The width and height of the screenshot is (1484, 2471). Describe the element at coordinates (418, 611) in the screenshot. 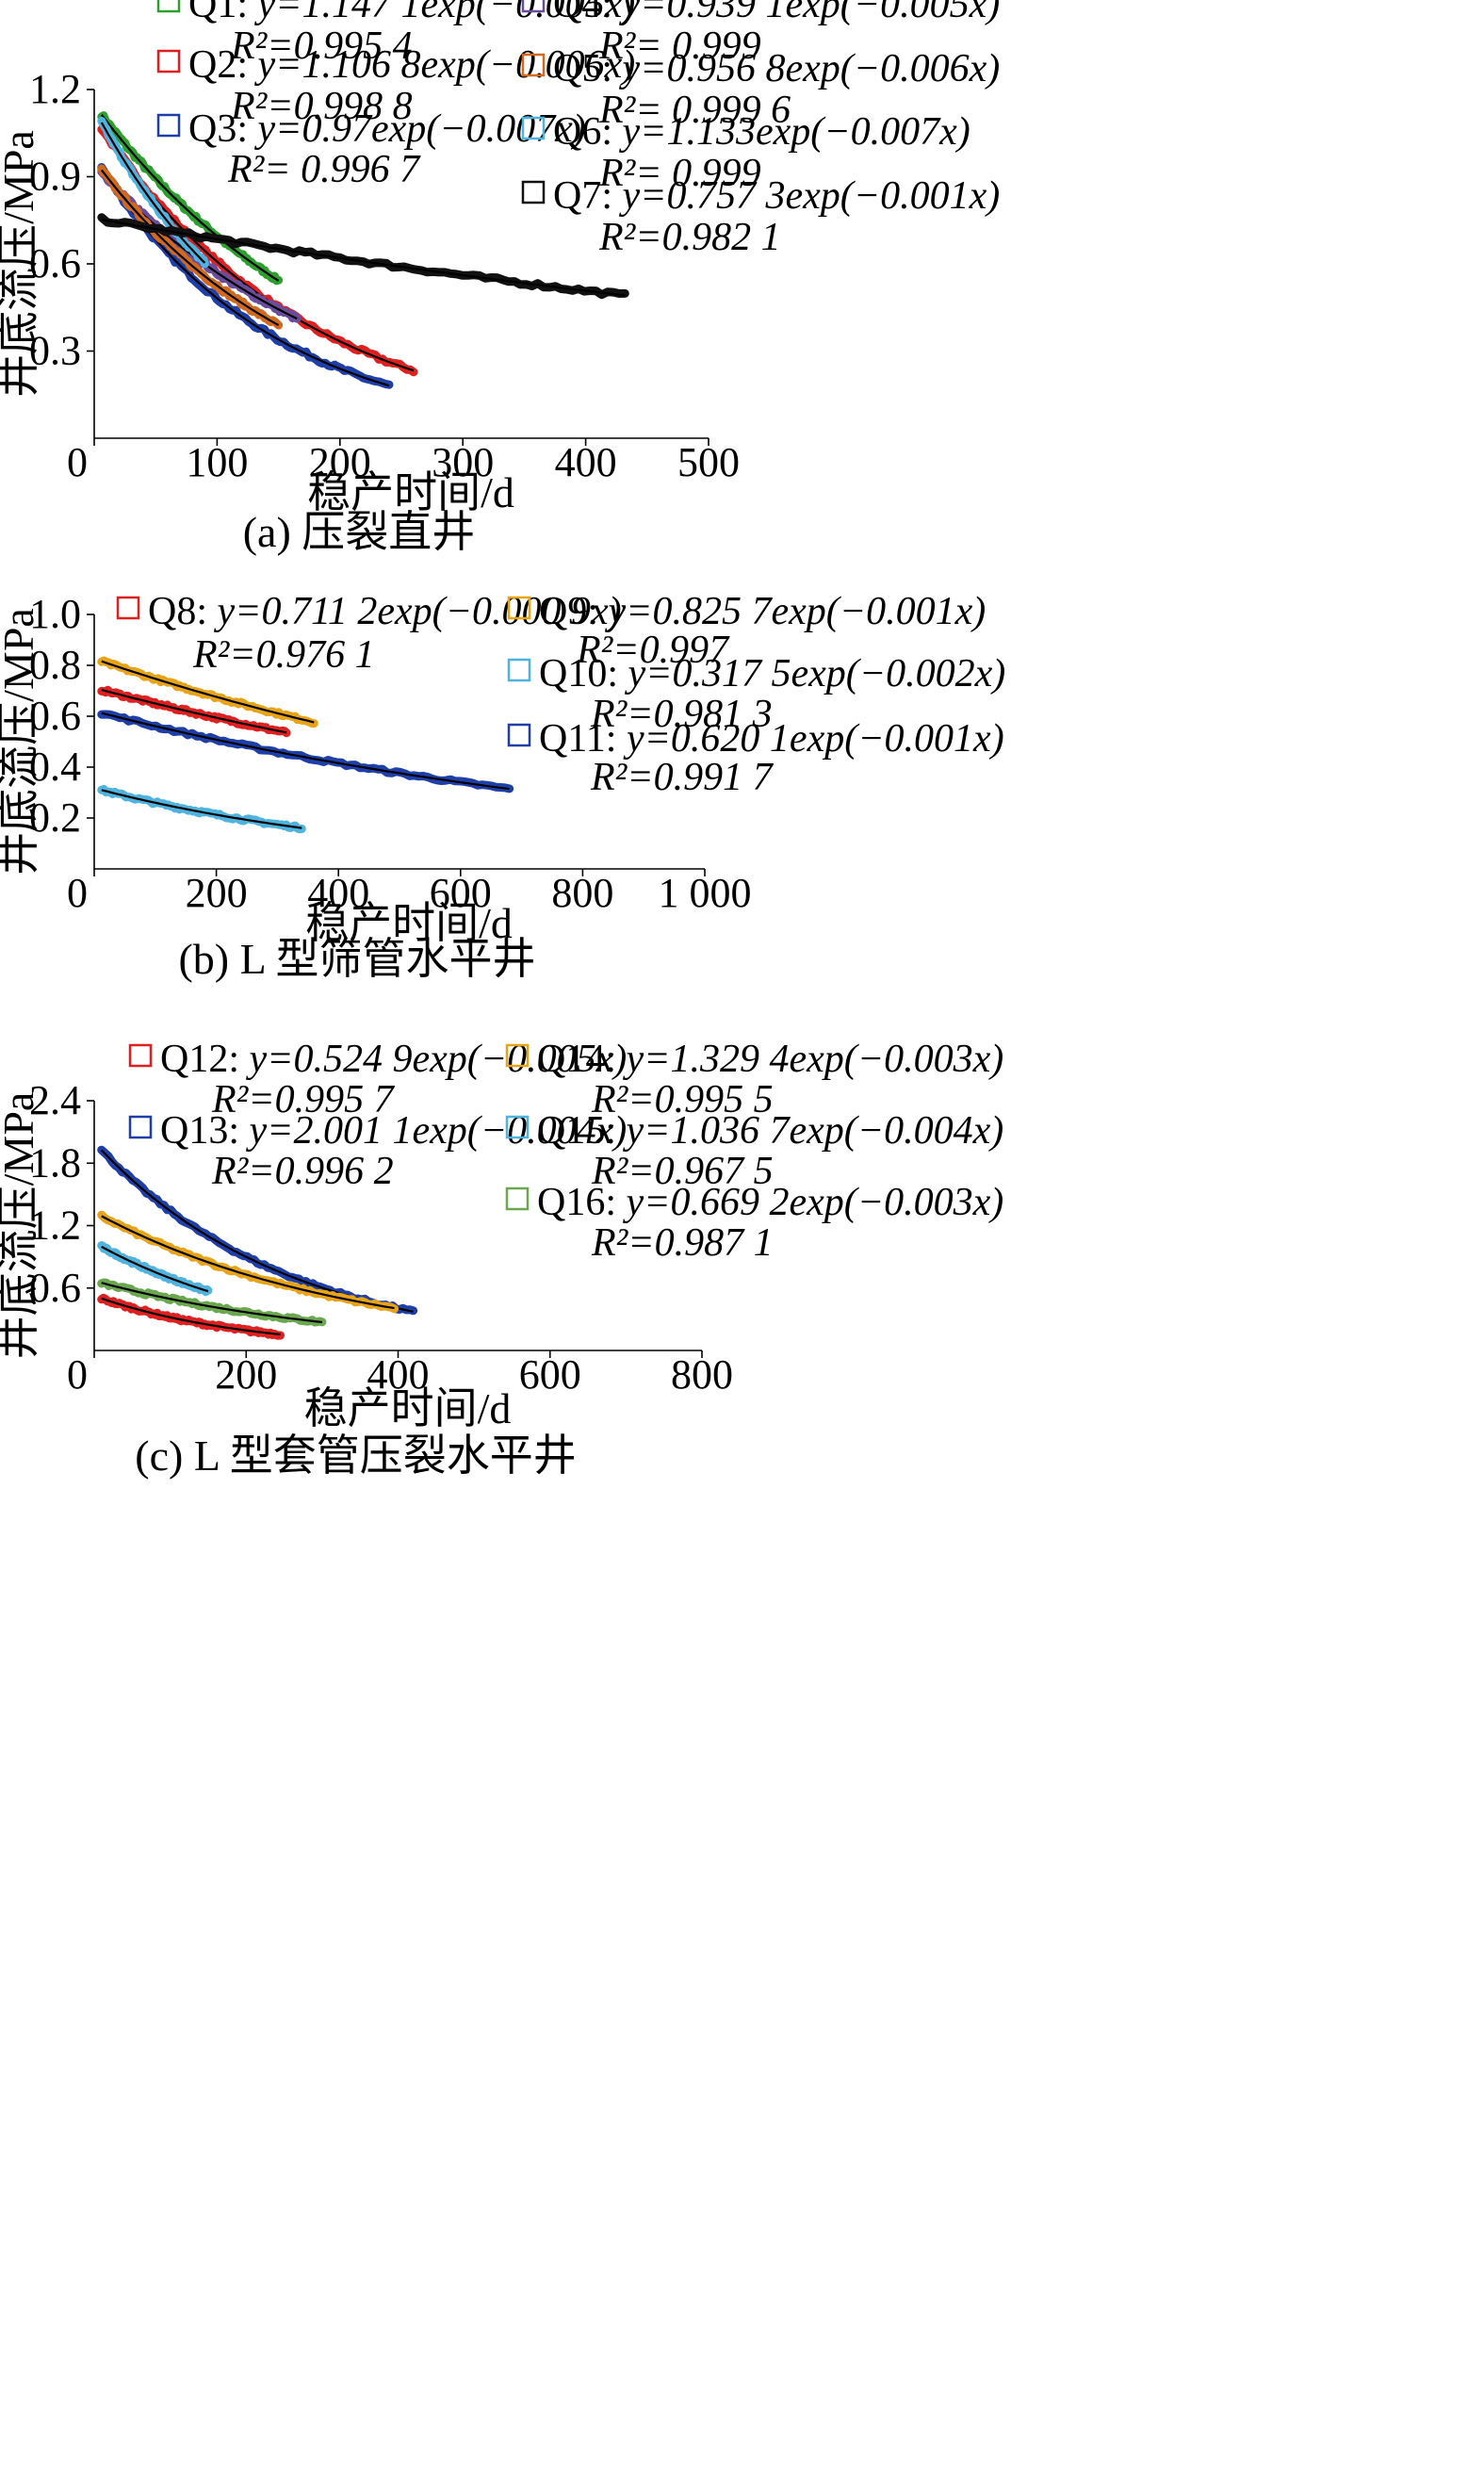

I see `legend-equation: y=0.711 2exp(−0.000 9x)` at that location.